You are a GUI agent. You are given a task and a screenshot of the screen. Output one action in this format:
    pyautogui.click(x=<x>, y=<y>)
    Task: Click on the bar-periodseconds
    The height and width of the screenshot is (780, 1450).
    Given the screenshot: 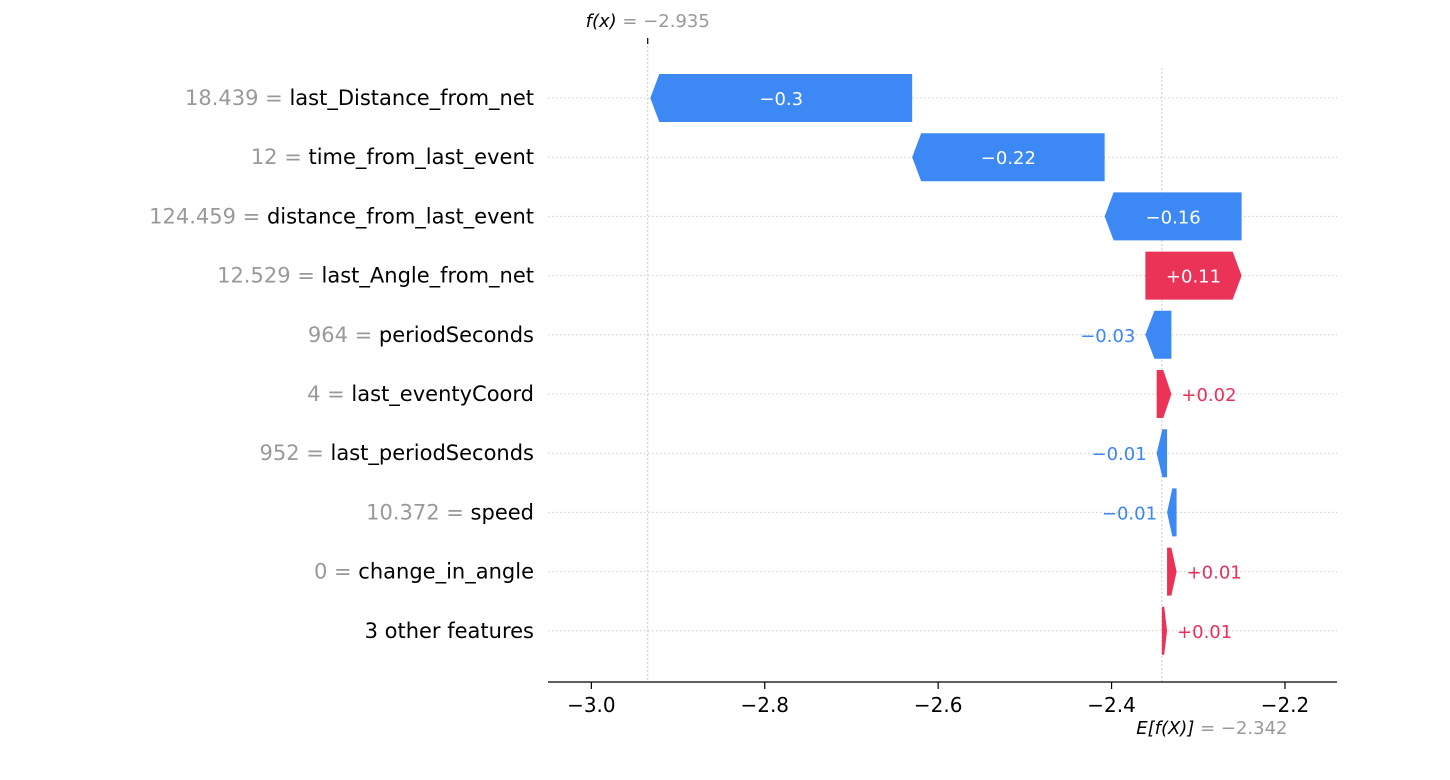 What is the action you would take?
    pyautogui.click(x=1158, y=334)
    